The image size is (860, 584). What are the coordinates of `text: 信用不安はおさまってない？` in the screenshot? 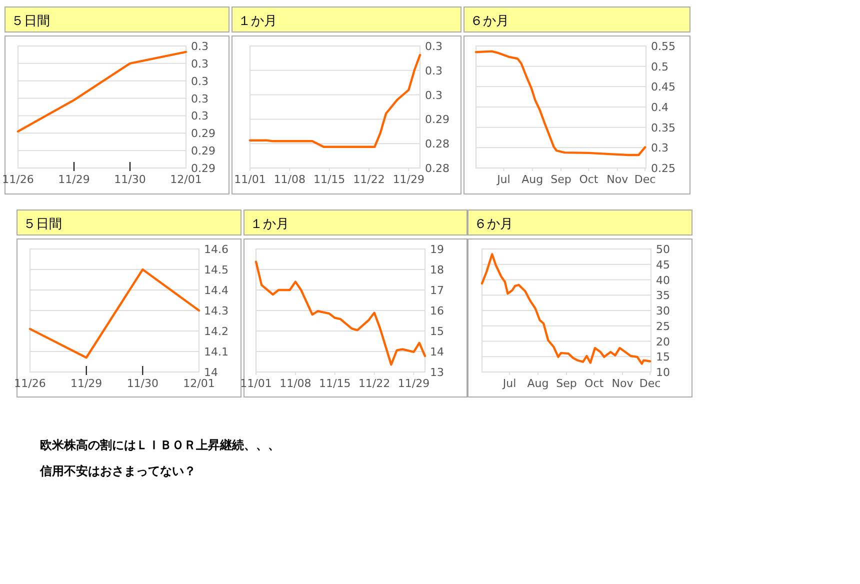 It's located at (117, 471).